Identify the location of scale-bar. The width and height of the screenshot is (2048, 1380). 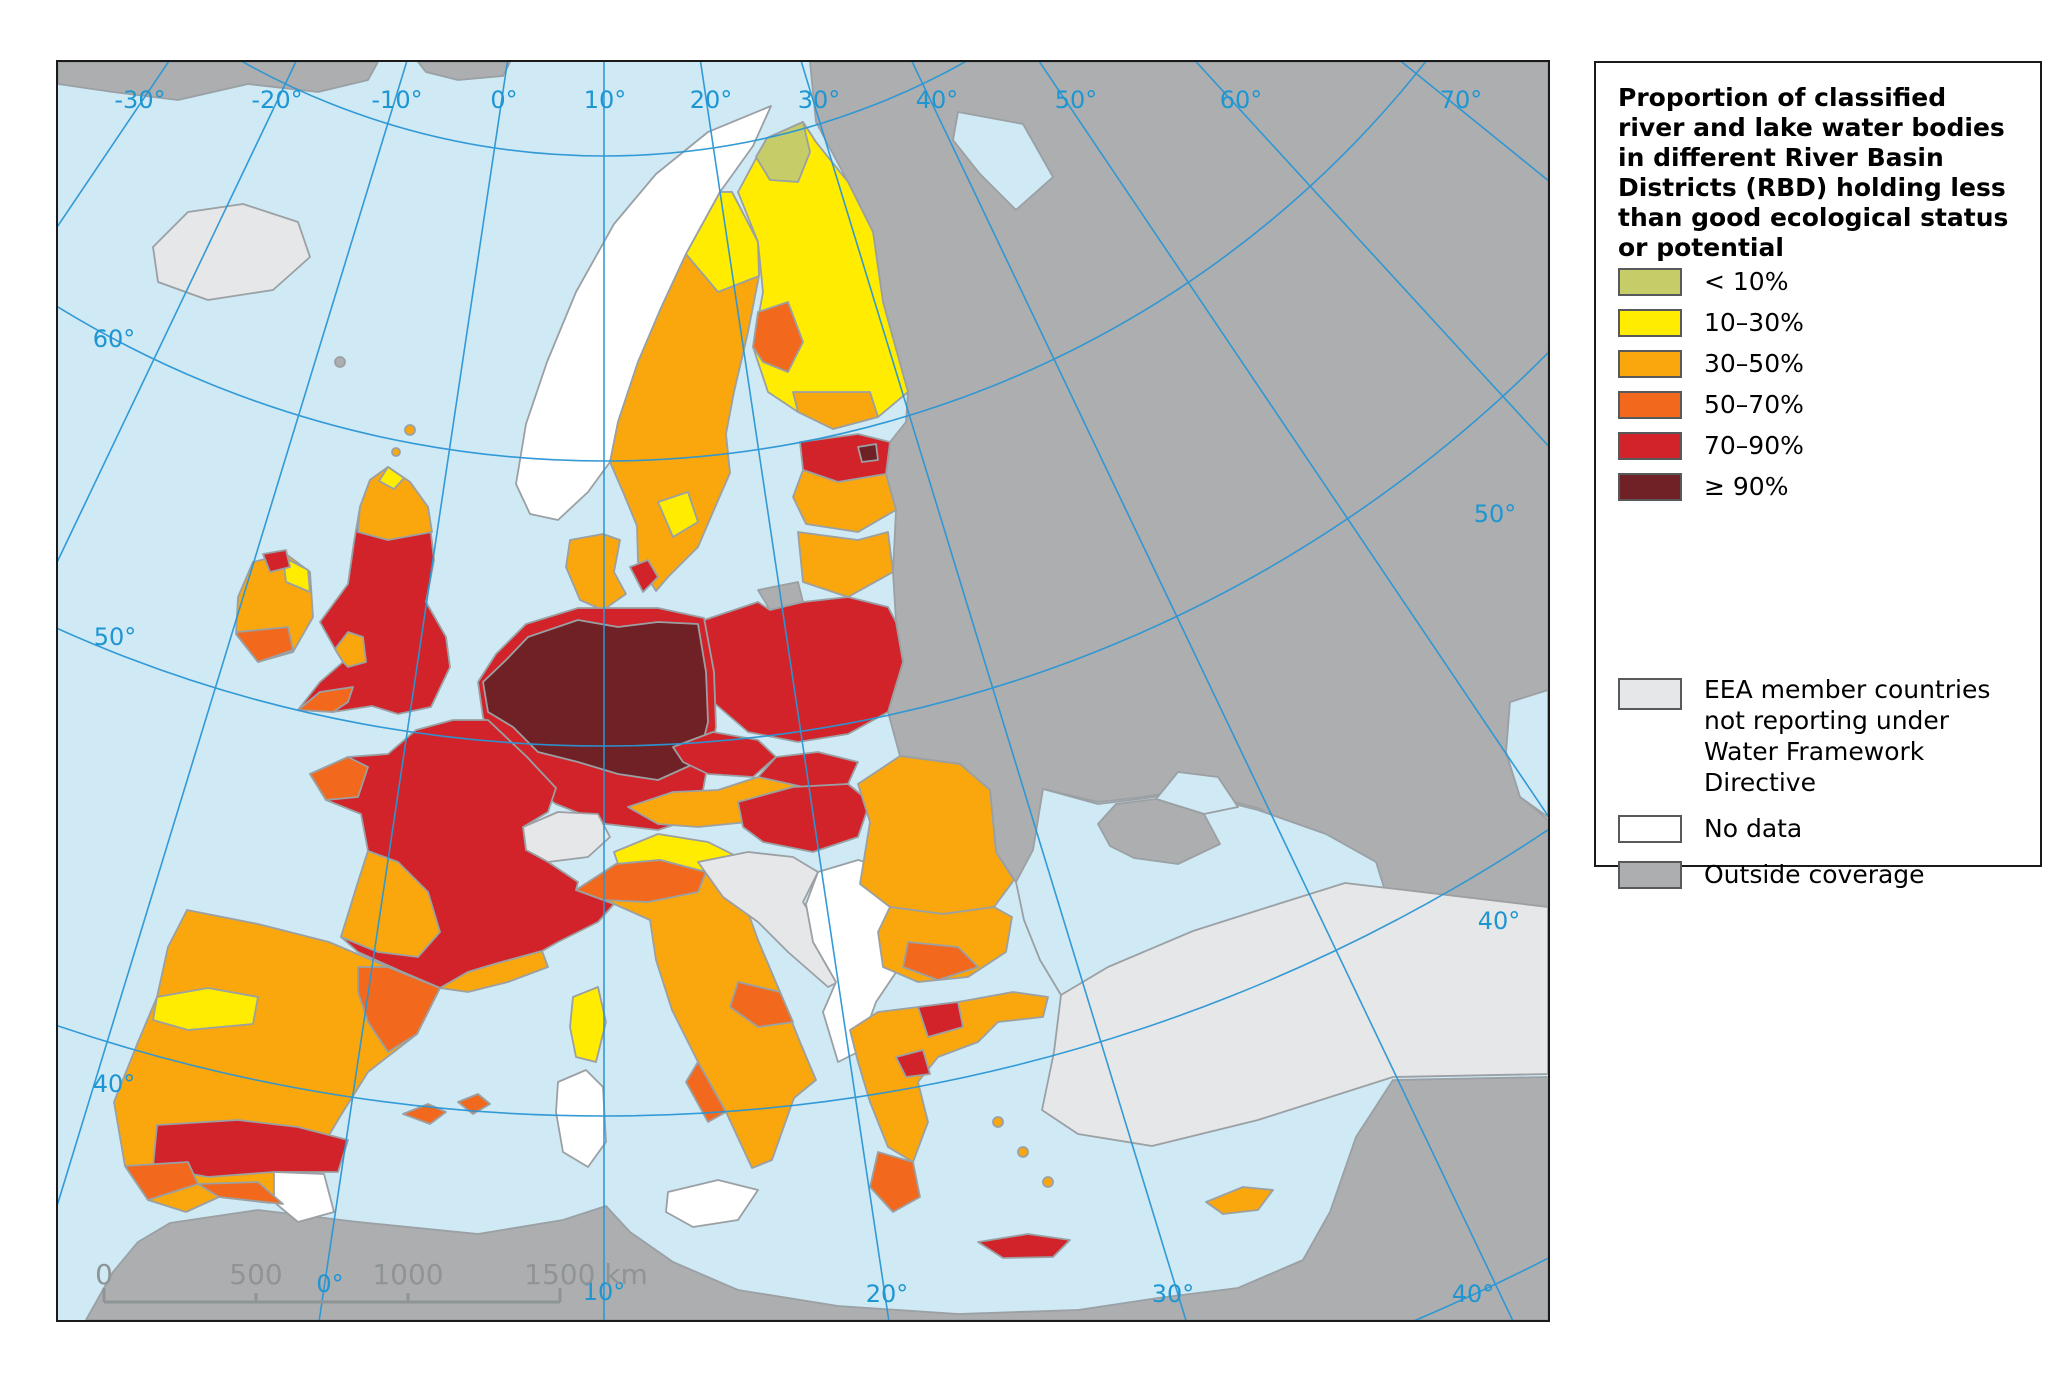
(332, 1296).